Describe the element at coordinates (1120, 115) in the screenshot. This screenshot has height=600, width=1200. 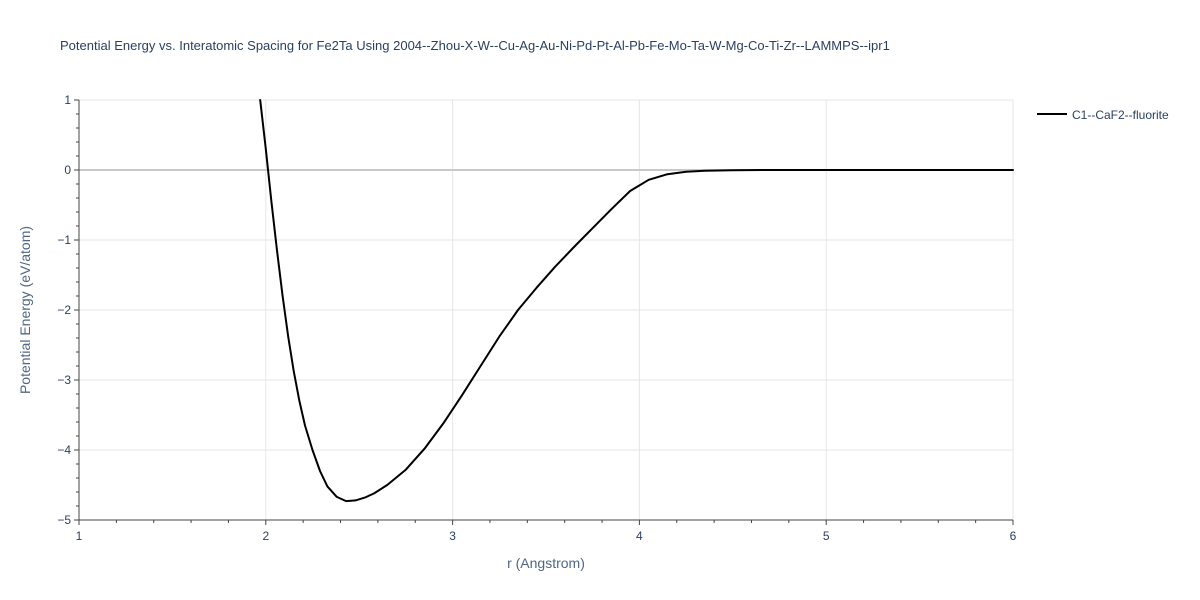
I see `legend-label: C1--CaF2--fluorite` at that location.